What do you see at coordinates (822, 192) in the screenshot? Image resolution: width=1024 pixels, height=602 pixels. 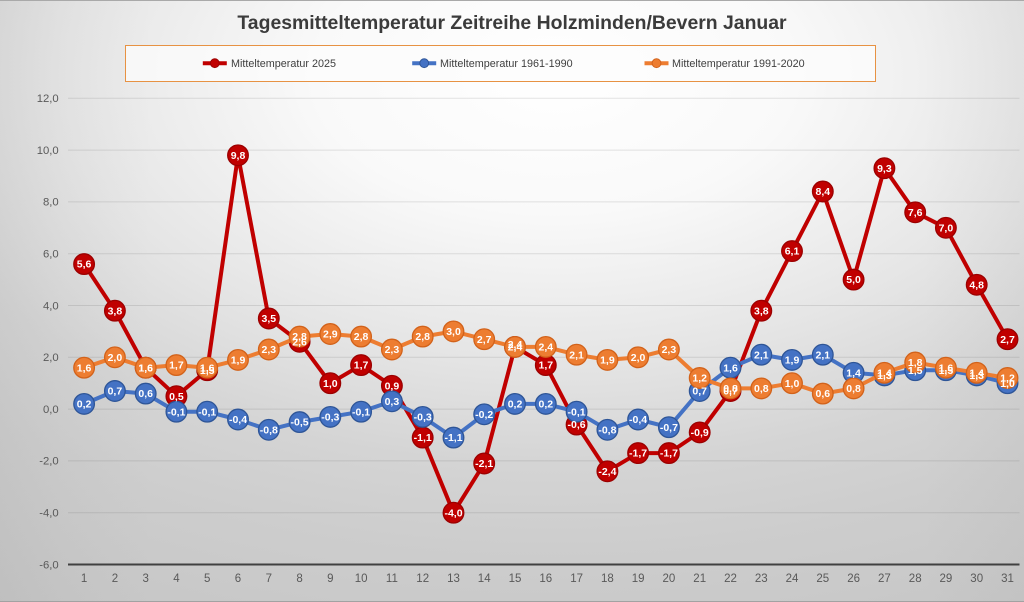 I see `svg-text: 8,4` at bounding box center [822, 192].